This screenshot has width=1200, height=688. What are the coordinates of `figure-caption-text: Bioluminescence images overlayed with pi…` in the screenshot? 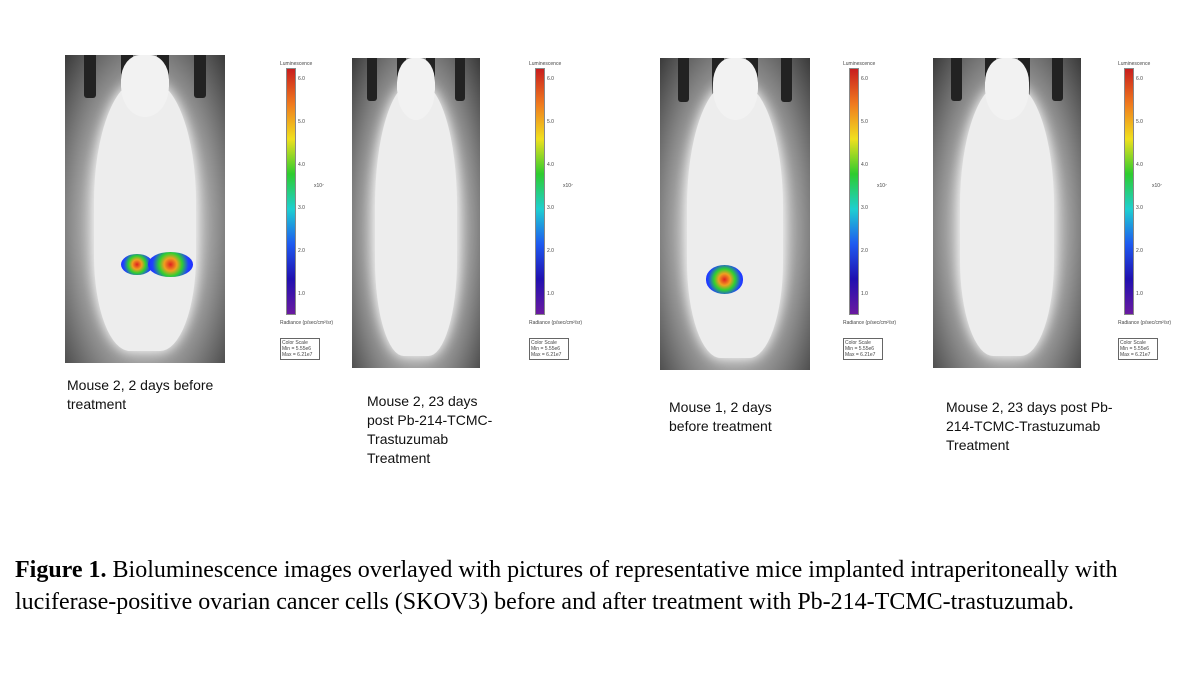 It's located at (566, 586).